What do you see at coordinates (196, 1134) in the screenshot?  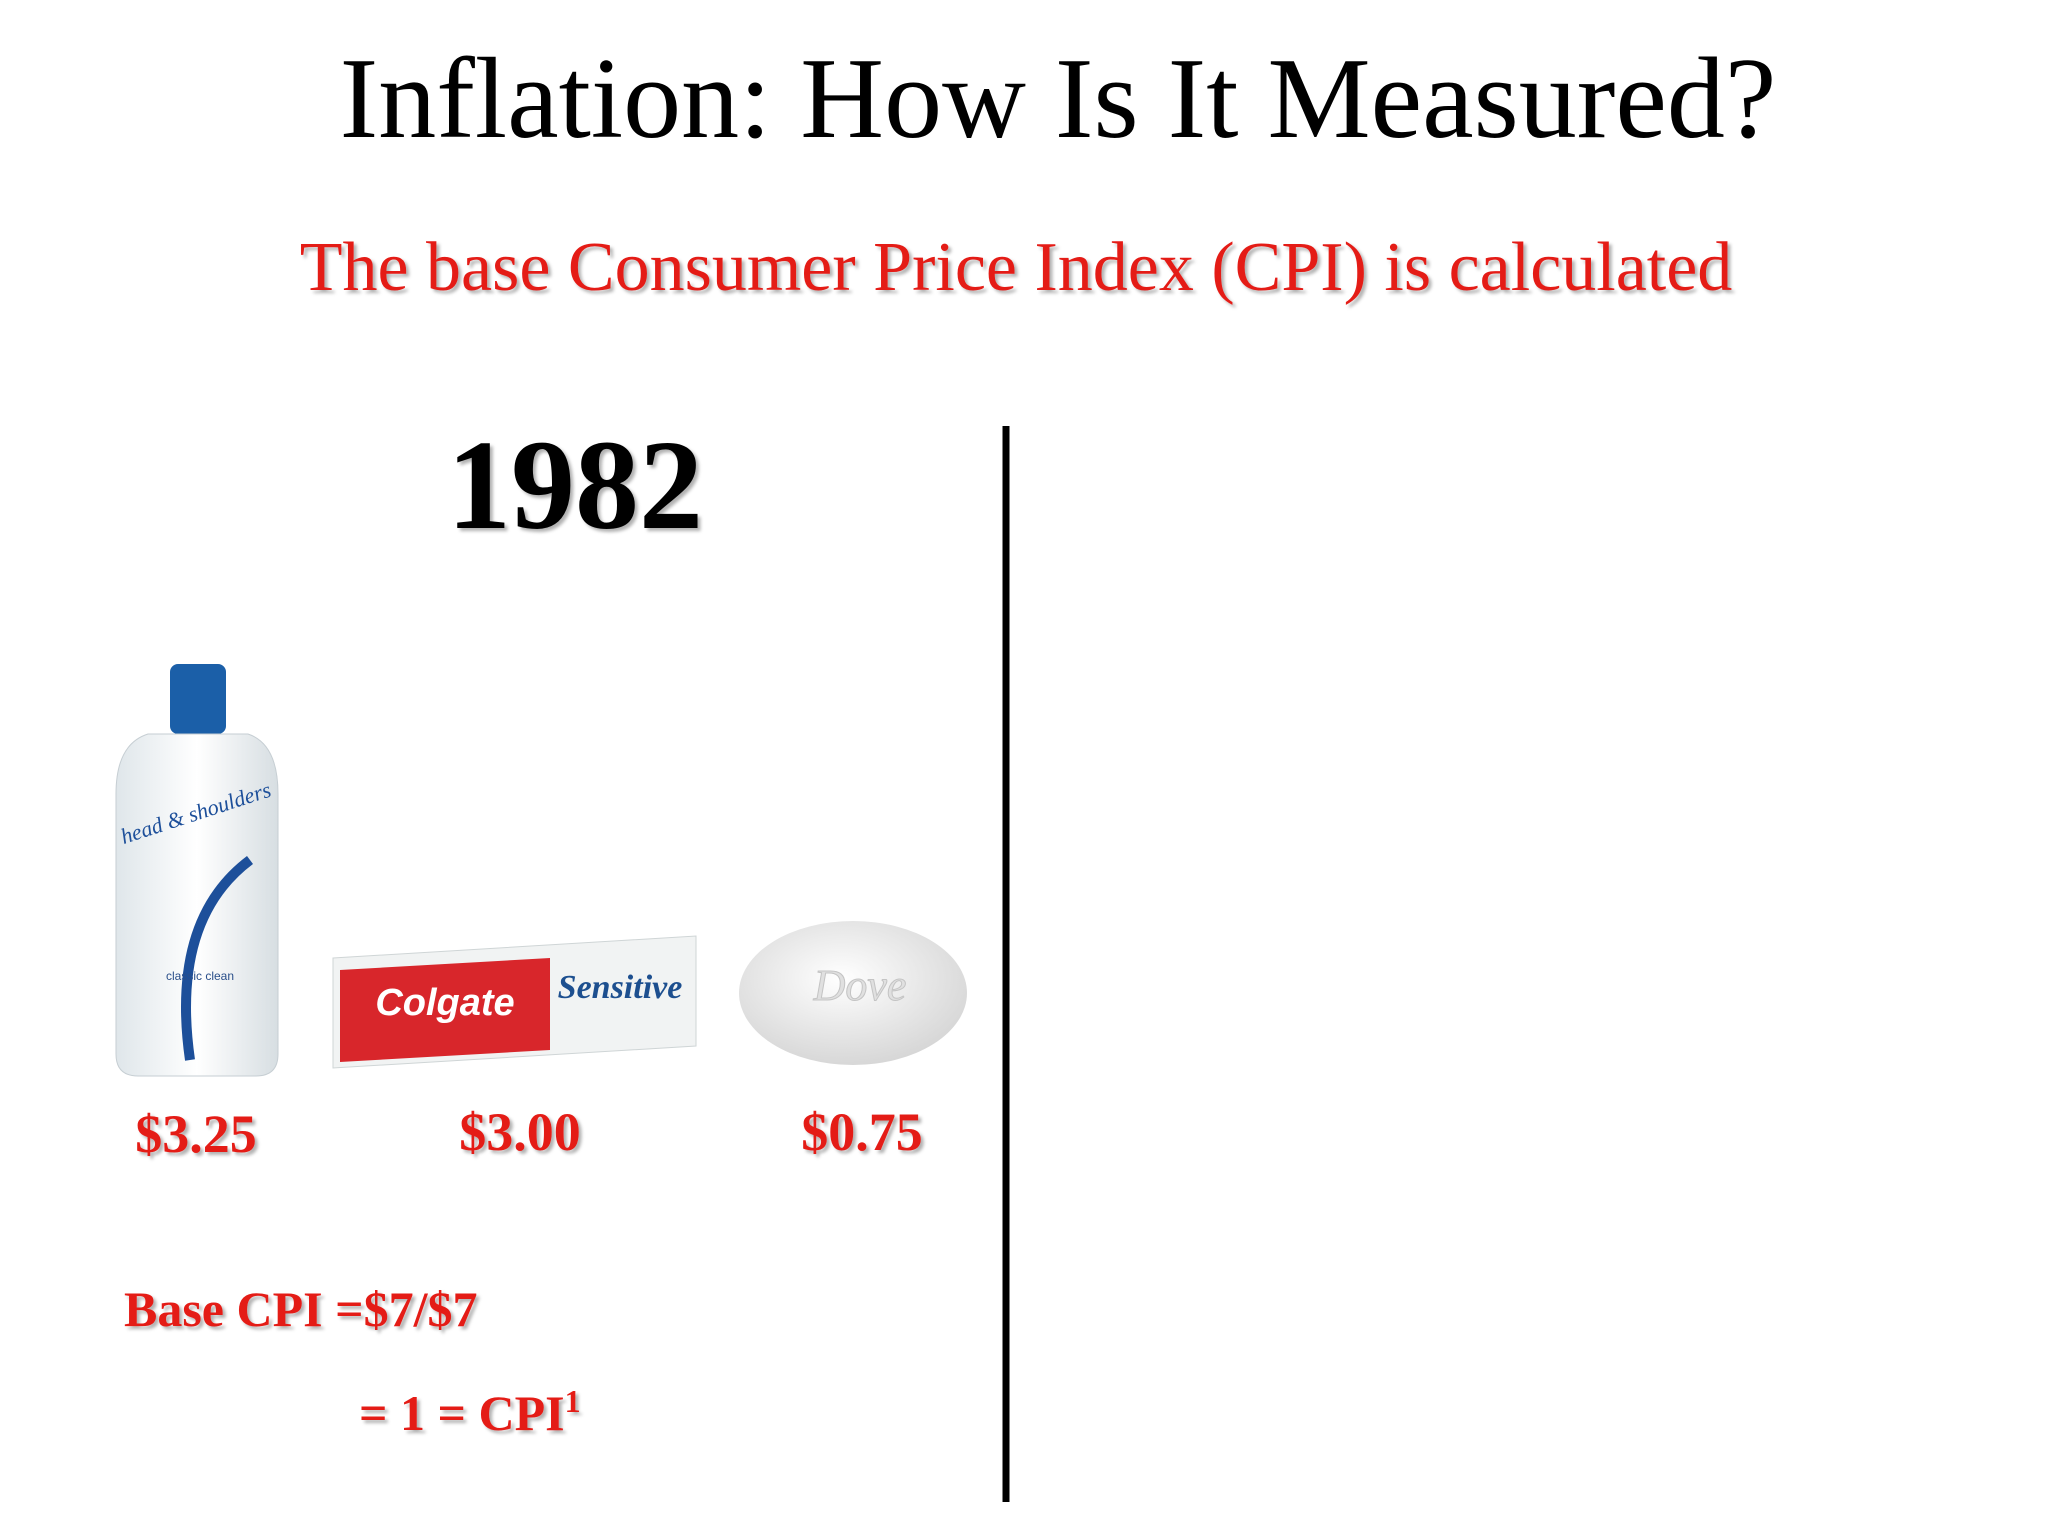 I see `price-label: $3.25` at bounding box center [196, 1134].